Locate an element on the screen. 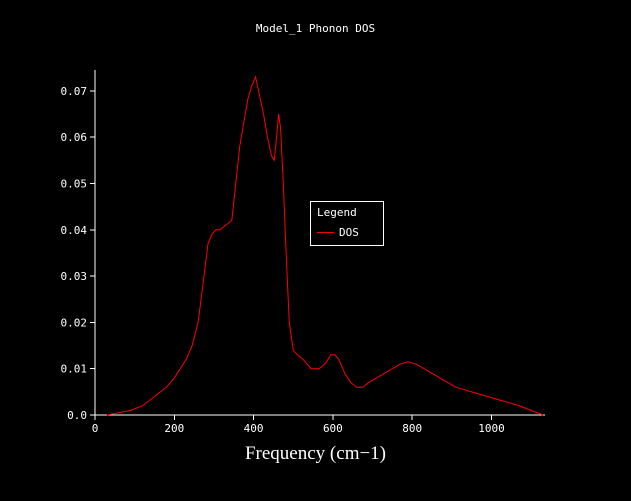 Image resolution: width=631 pixels, height=501 pixels. x-axis-label: Frequency (cm−1) is located at coordinates (315, 453).